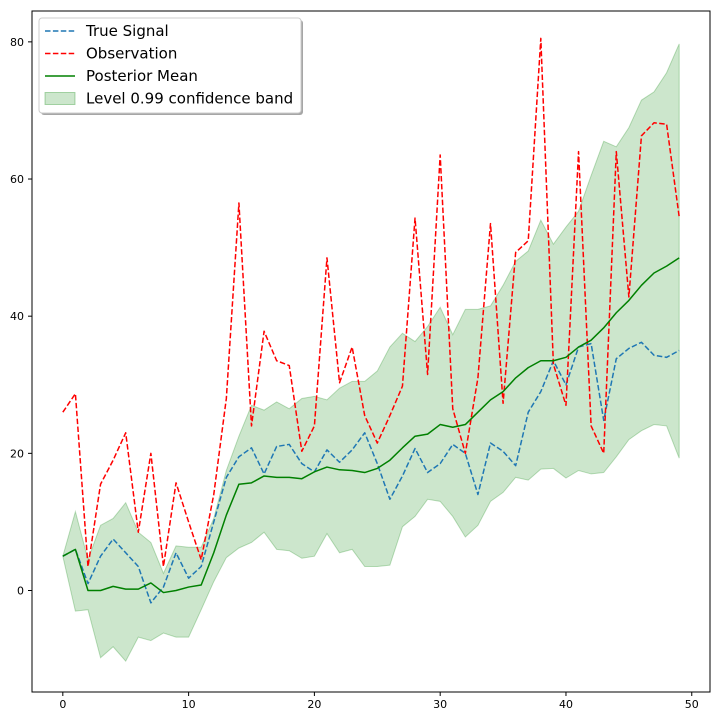 The width and height of the screenshot is (720, 720). I want to click on legend-swatch-level-0-99-confidence-band, so click(60, 98).